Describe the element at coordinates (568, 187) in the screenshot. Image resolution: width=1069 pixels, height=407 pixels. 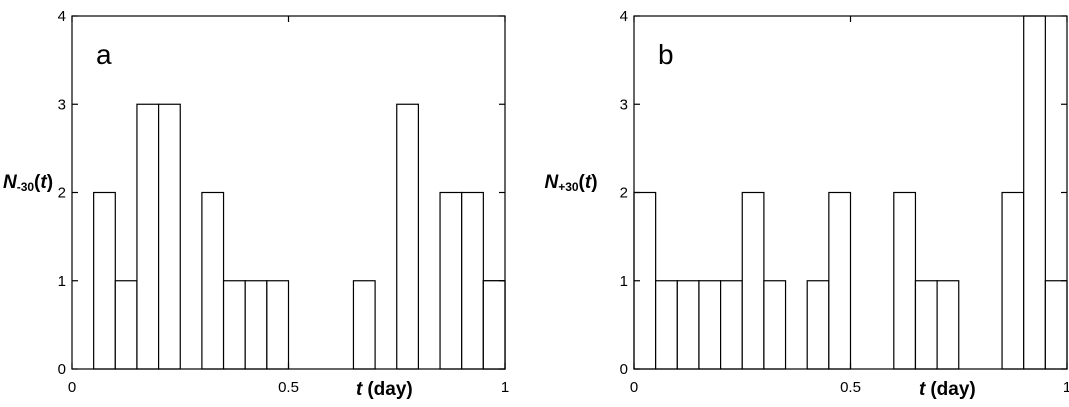
I see `y-axis-label-subscript: +30` at that location.